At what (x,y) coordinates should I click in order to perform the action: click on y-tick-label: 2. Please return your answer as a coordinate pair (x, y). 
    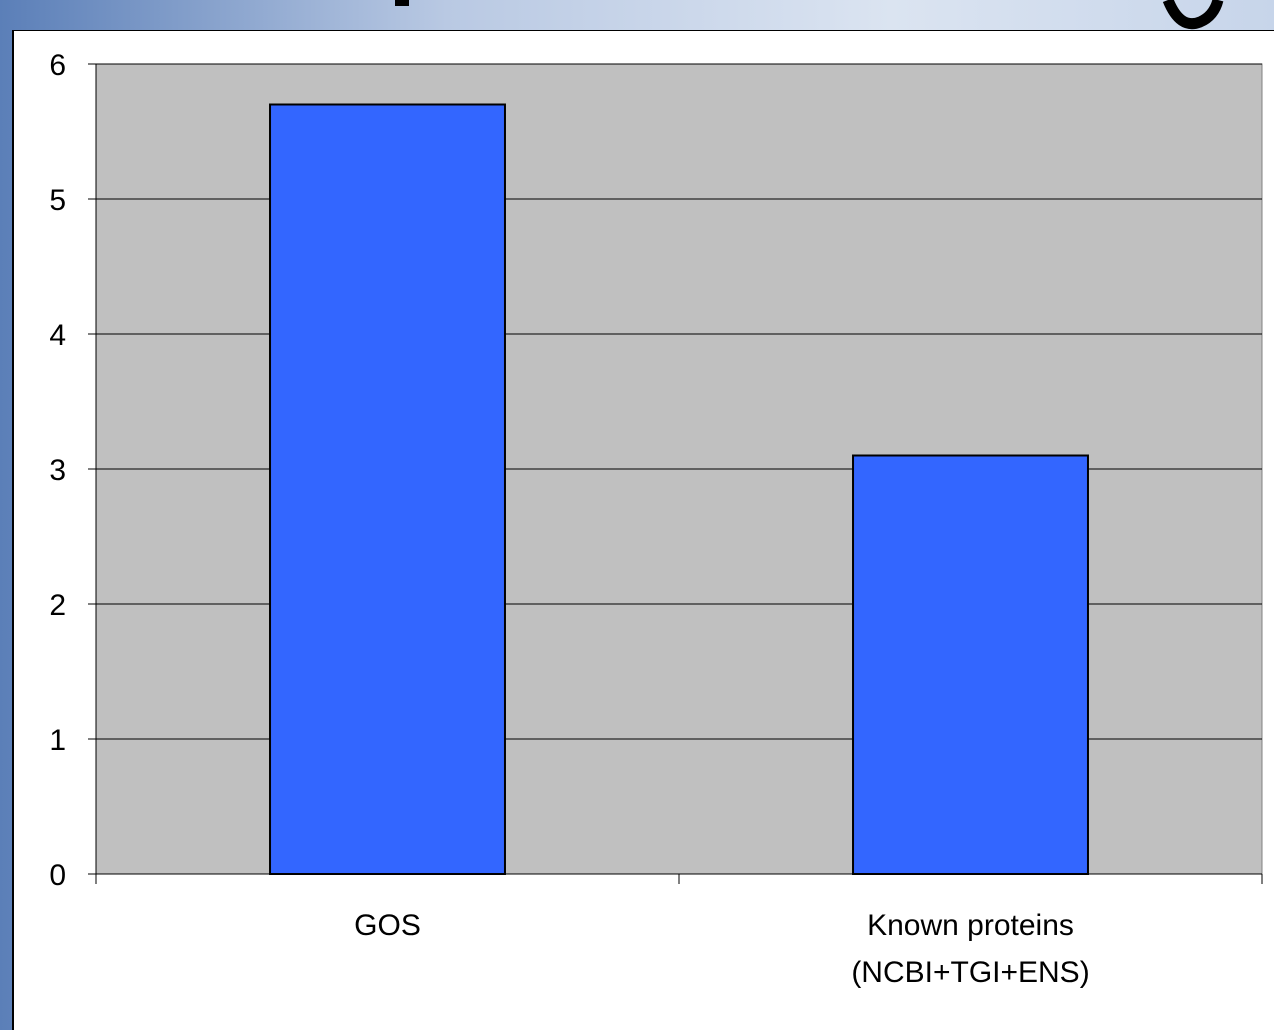
    Looking at the image, I should click on (57, 605).